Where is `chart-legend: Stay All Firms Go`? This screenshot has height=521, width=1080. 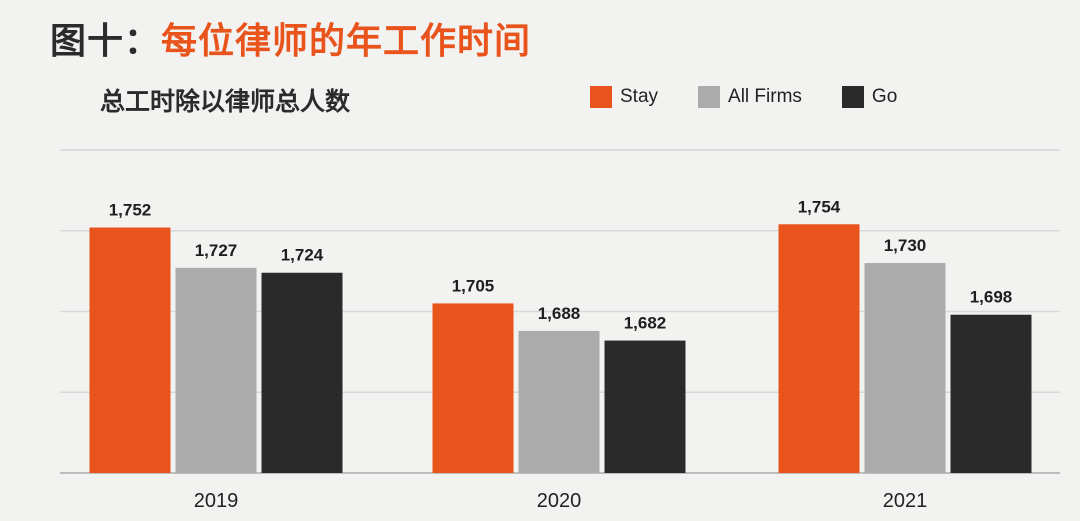 chart-legend: Stay All Firms Go is located at coordinates (743, 97).